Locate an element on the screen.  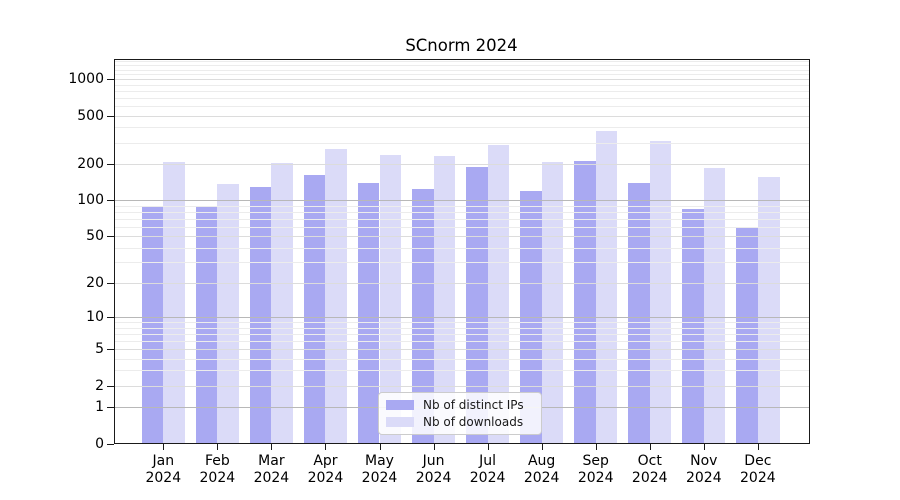
y-tick-label: 50 is located at coordinates (95, 236).